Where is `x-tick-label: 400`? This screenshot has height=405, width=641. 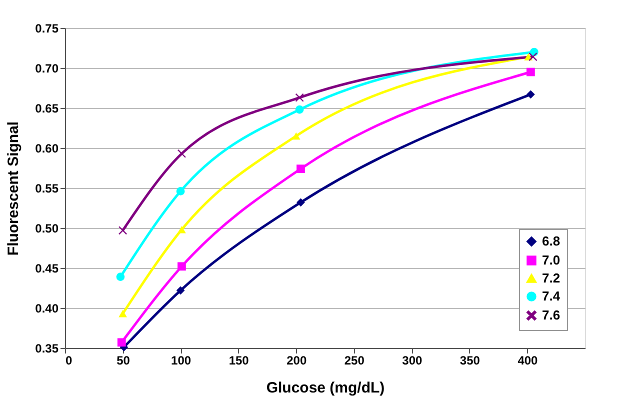 x-tick-label: 400 is located at coordinates (528, 361).